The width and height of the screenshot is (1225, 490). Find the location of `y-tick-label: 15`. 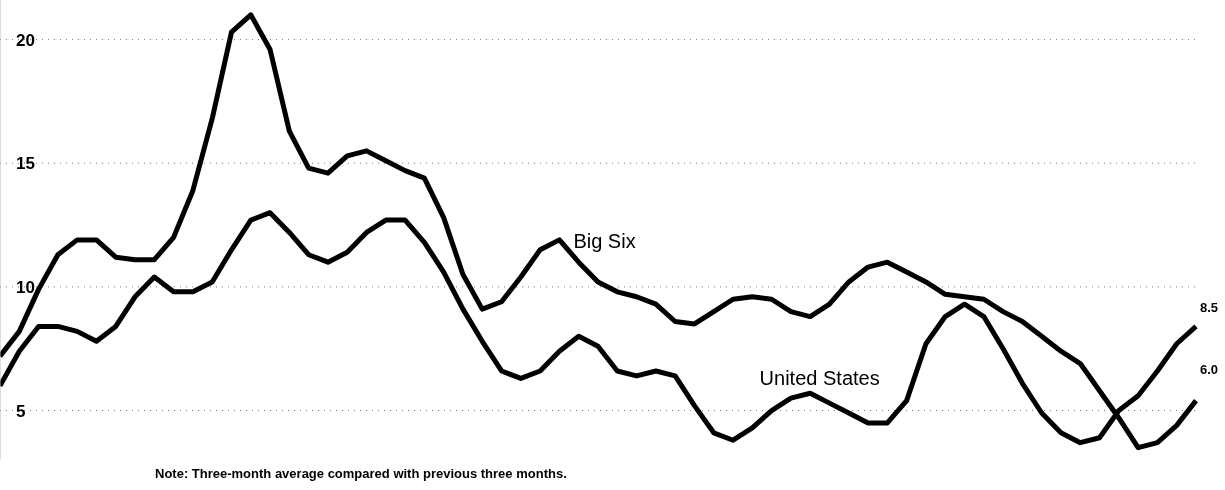

y-tick-label: 15 is located at coordinates (25, 164).